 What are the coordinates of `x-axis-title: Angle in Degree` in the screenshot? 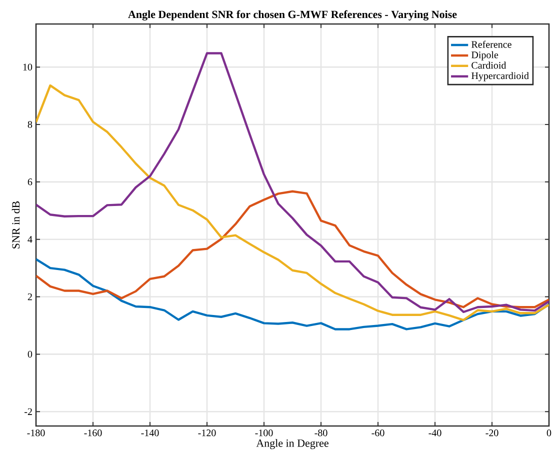 It's located at (292, 444).